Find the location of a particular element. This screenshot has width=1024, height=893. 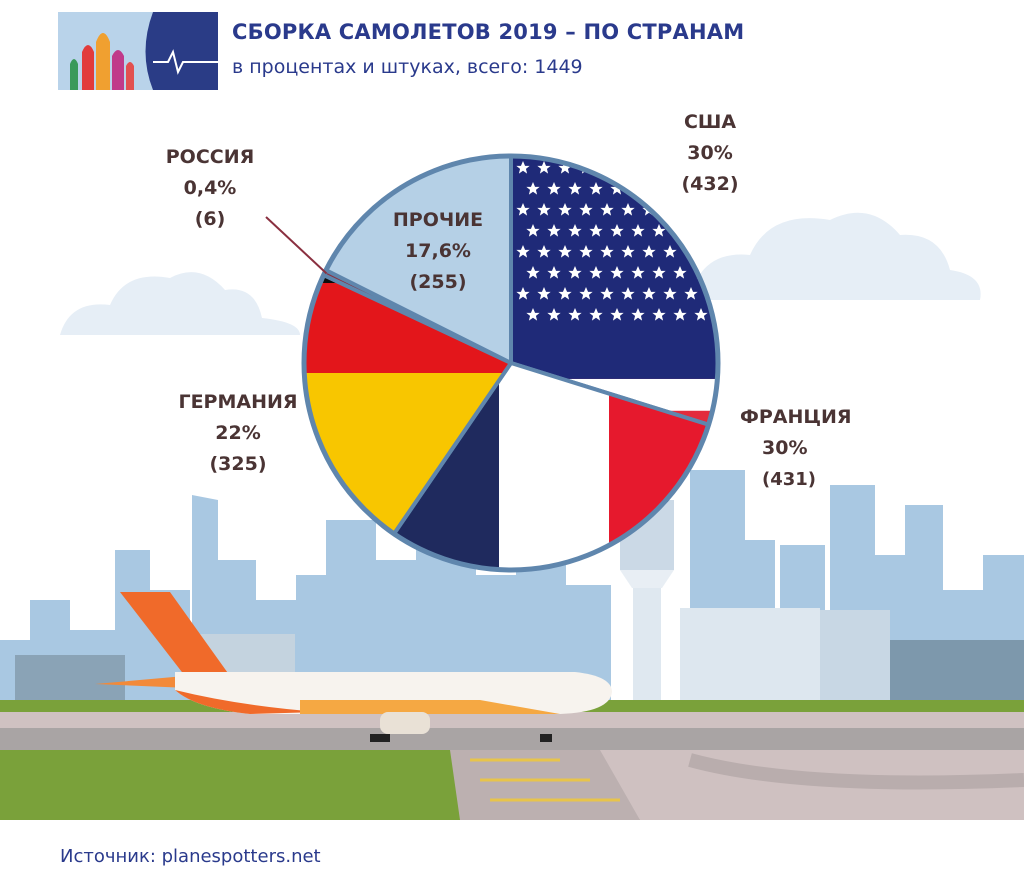

slice-label-usa: США 30% (432) is located at coordinates (710, 153).